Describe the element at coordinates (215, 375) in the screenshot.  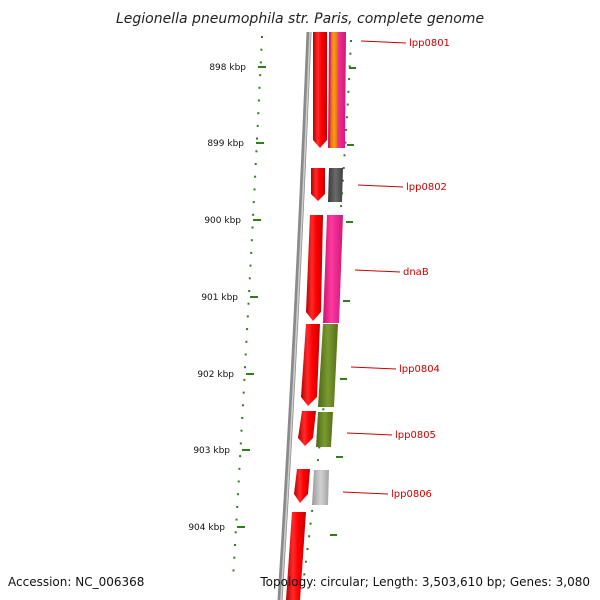
I see `tick-label: 902 kbp` at that location.